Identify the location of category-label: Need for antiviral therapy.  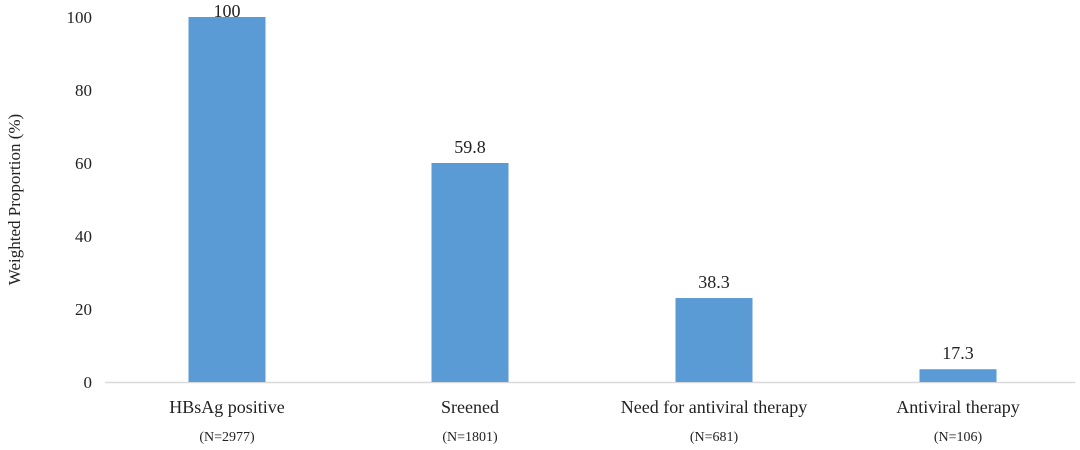
(714, 407).